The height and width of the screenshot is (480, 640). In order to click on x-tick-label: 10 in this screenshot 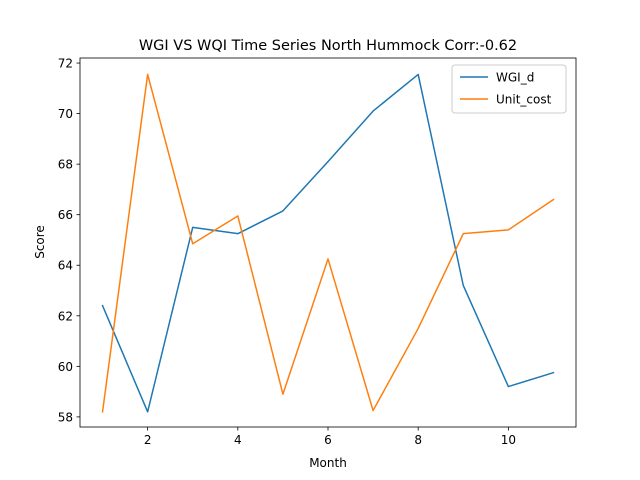, I will do `click(508, 440)`.